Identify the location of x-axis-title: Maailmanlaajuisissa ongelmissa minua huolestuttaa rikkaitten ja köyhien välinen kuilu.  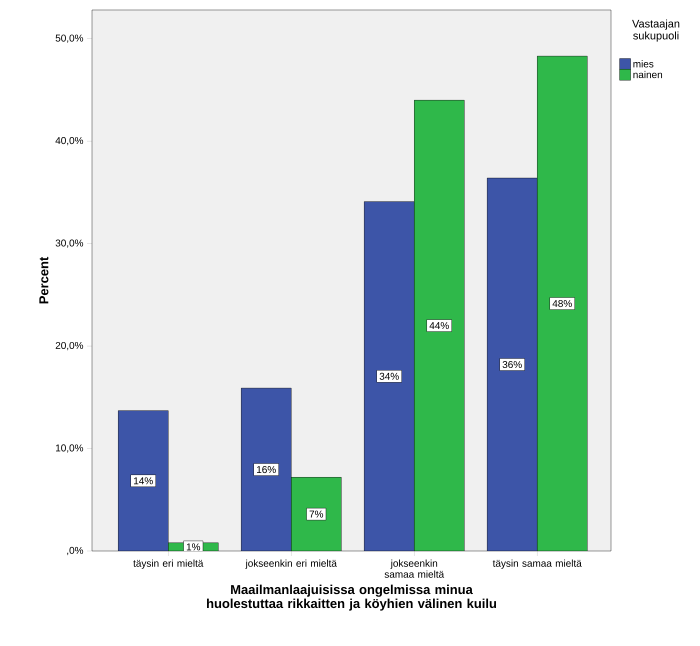
(351, 597).